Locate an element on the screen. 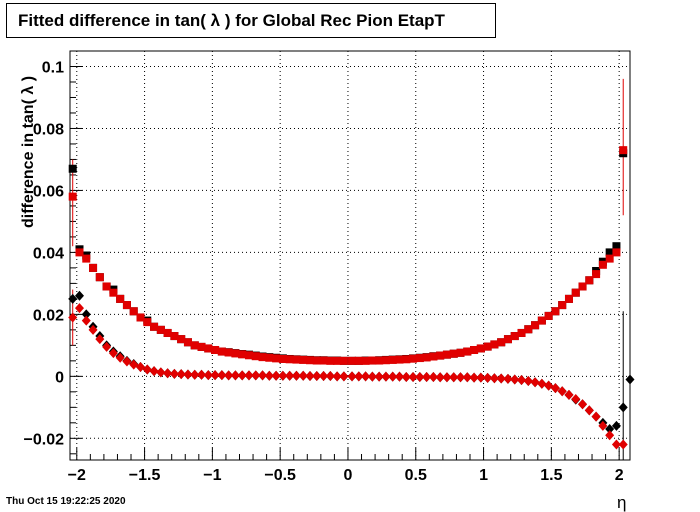 The height and width of the screenshot is (512, 700). y-tick-label: 0.08 is located at coordinates (48, 129).